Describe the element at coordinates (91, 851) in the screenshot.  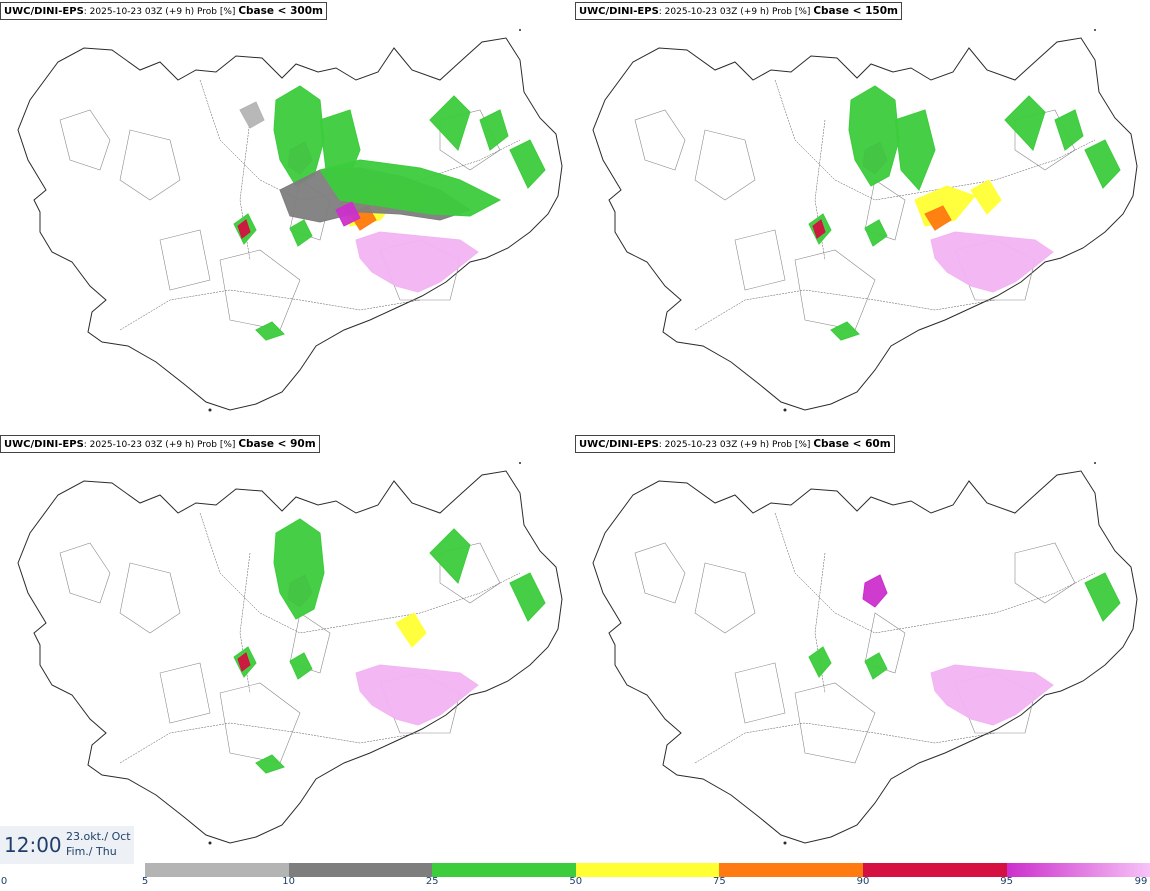
I see `valid-weekday: Fim./ Thu` at that location.